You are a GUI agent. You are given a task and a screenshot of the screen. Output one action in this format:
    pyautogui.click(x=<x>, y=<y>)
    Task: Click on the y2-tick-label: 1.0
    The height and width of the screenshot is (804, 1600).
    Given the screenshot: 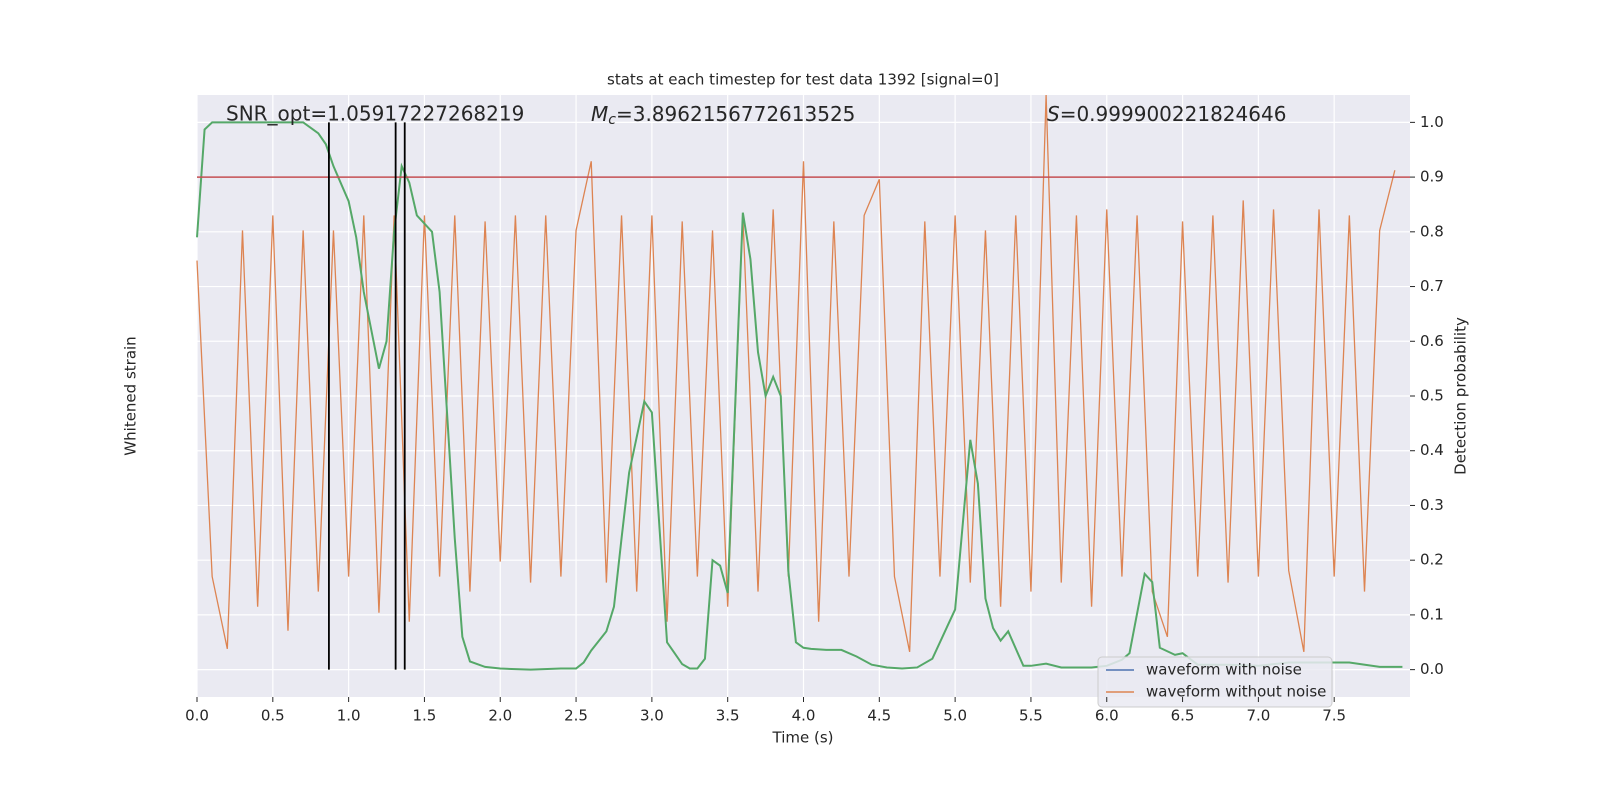 What is the action you would take?
    pyautogui.click(x=1432, y=122)
    